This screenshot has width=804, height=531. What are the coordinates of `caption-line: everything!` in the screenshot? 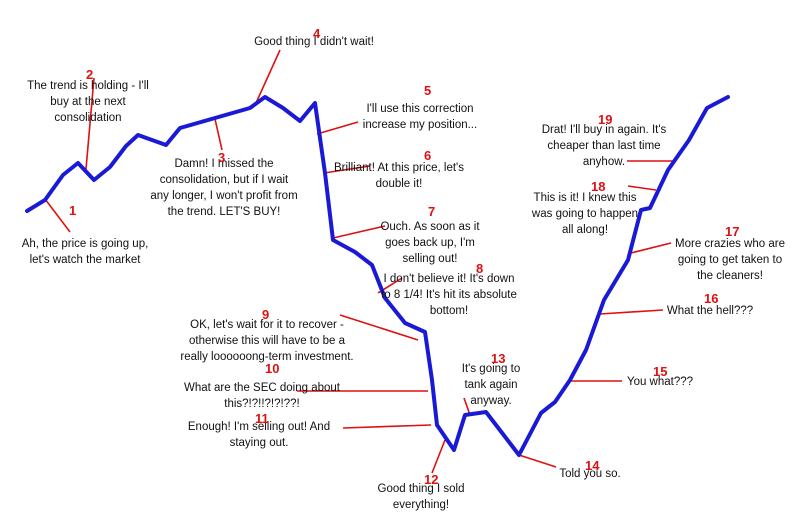 It's located at (421, 505).